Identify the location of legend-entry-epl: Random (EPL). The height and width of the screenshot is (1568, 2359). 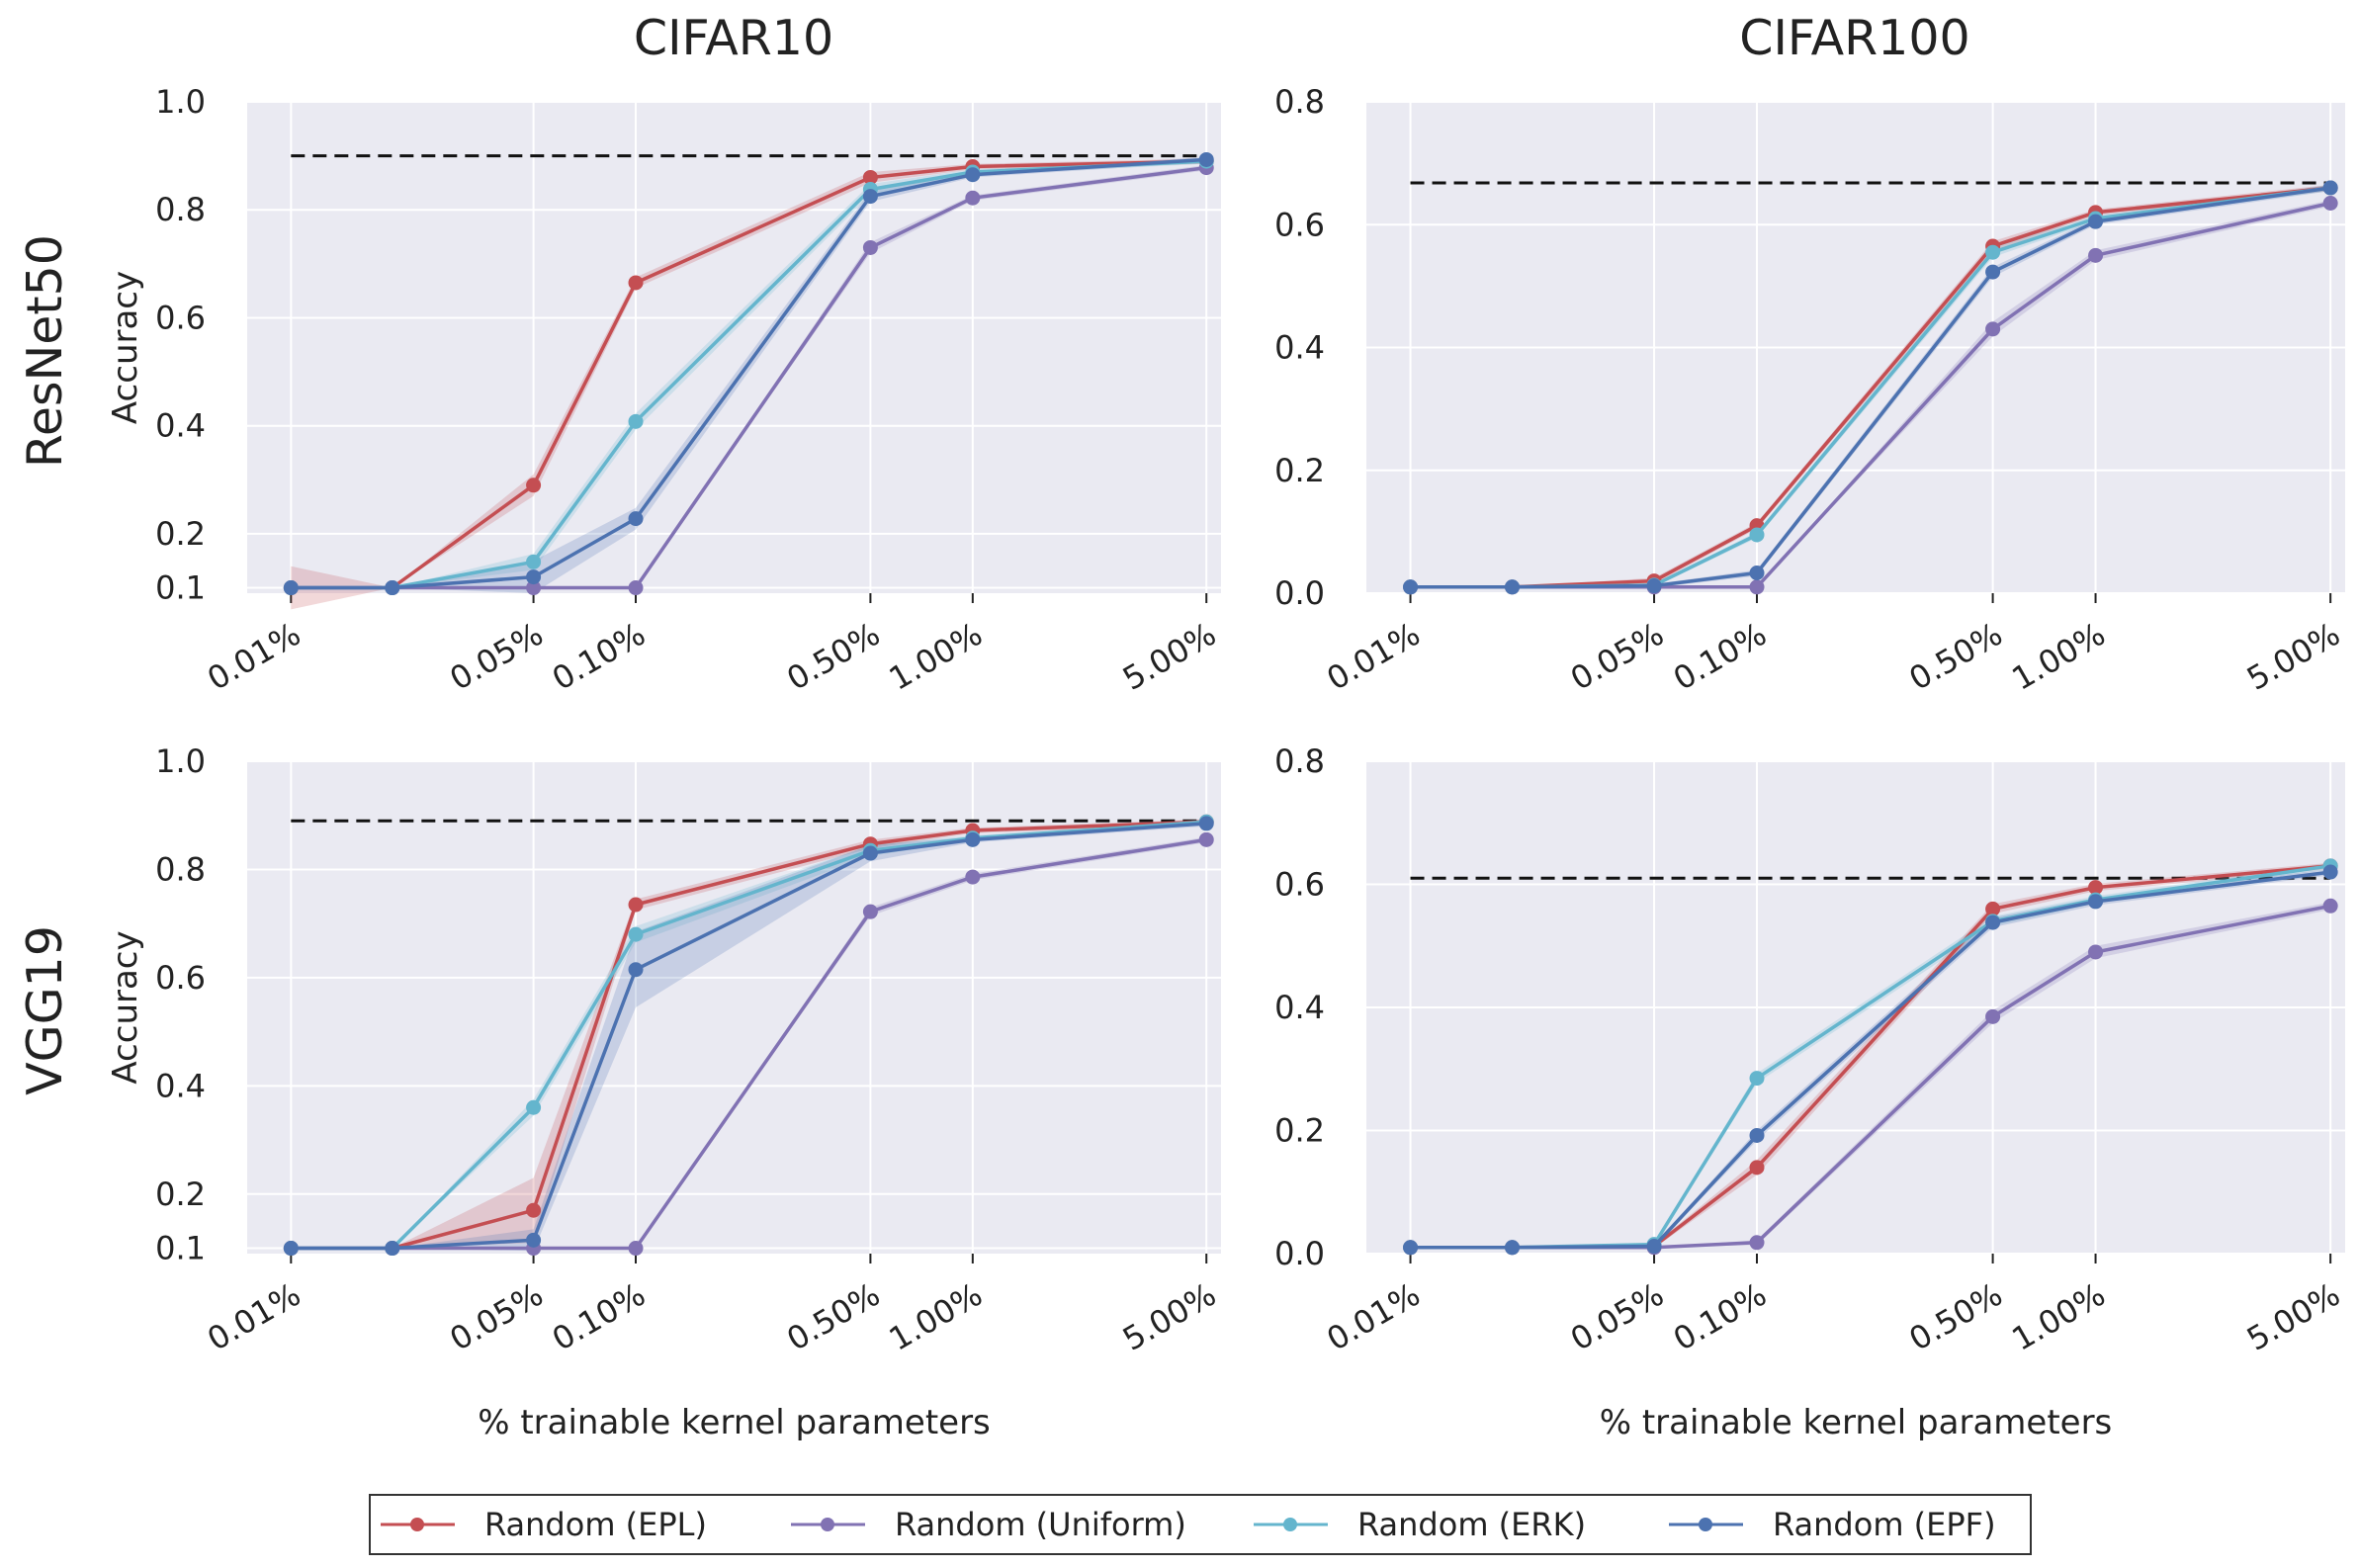
(544, 1525).